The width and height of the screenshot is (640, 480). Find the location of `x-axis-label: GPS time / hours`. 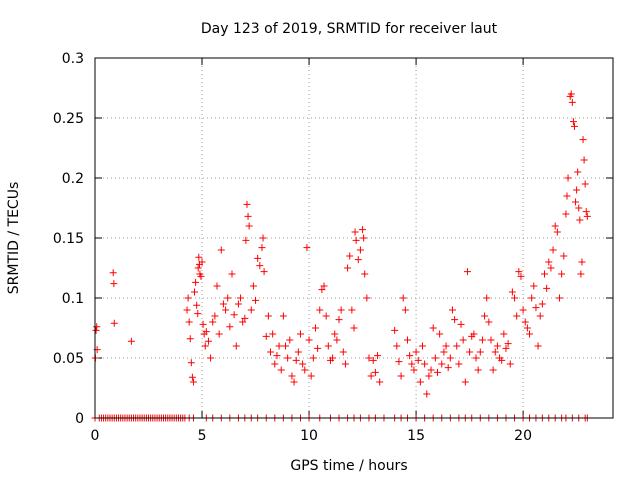

x-axis-label: GPS time / hours is located at coordinates (348, 466).